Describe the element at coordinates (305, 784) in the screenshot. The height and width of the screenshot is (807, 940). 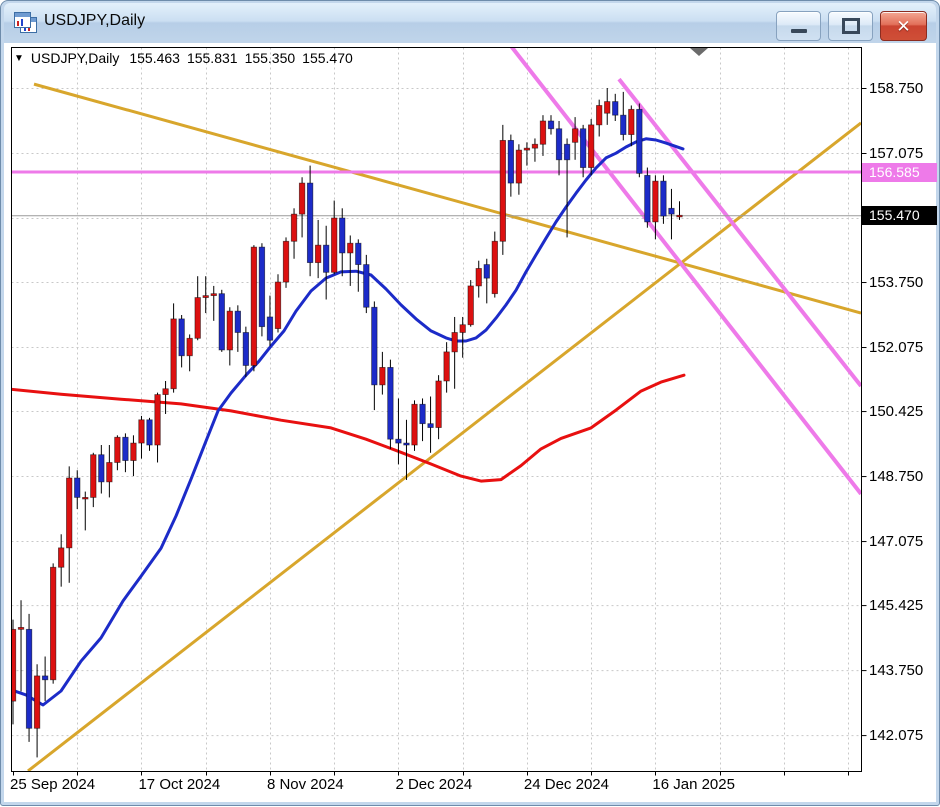
I see `x-axis-label: 8 Nov 2024` at that location.